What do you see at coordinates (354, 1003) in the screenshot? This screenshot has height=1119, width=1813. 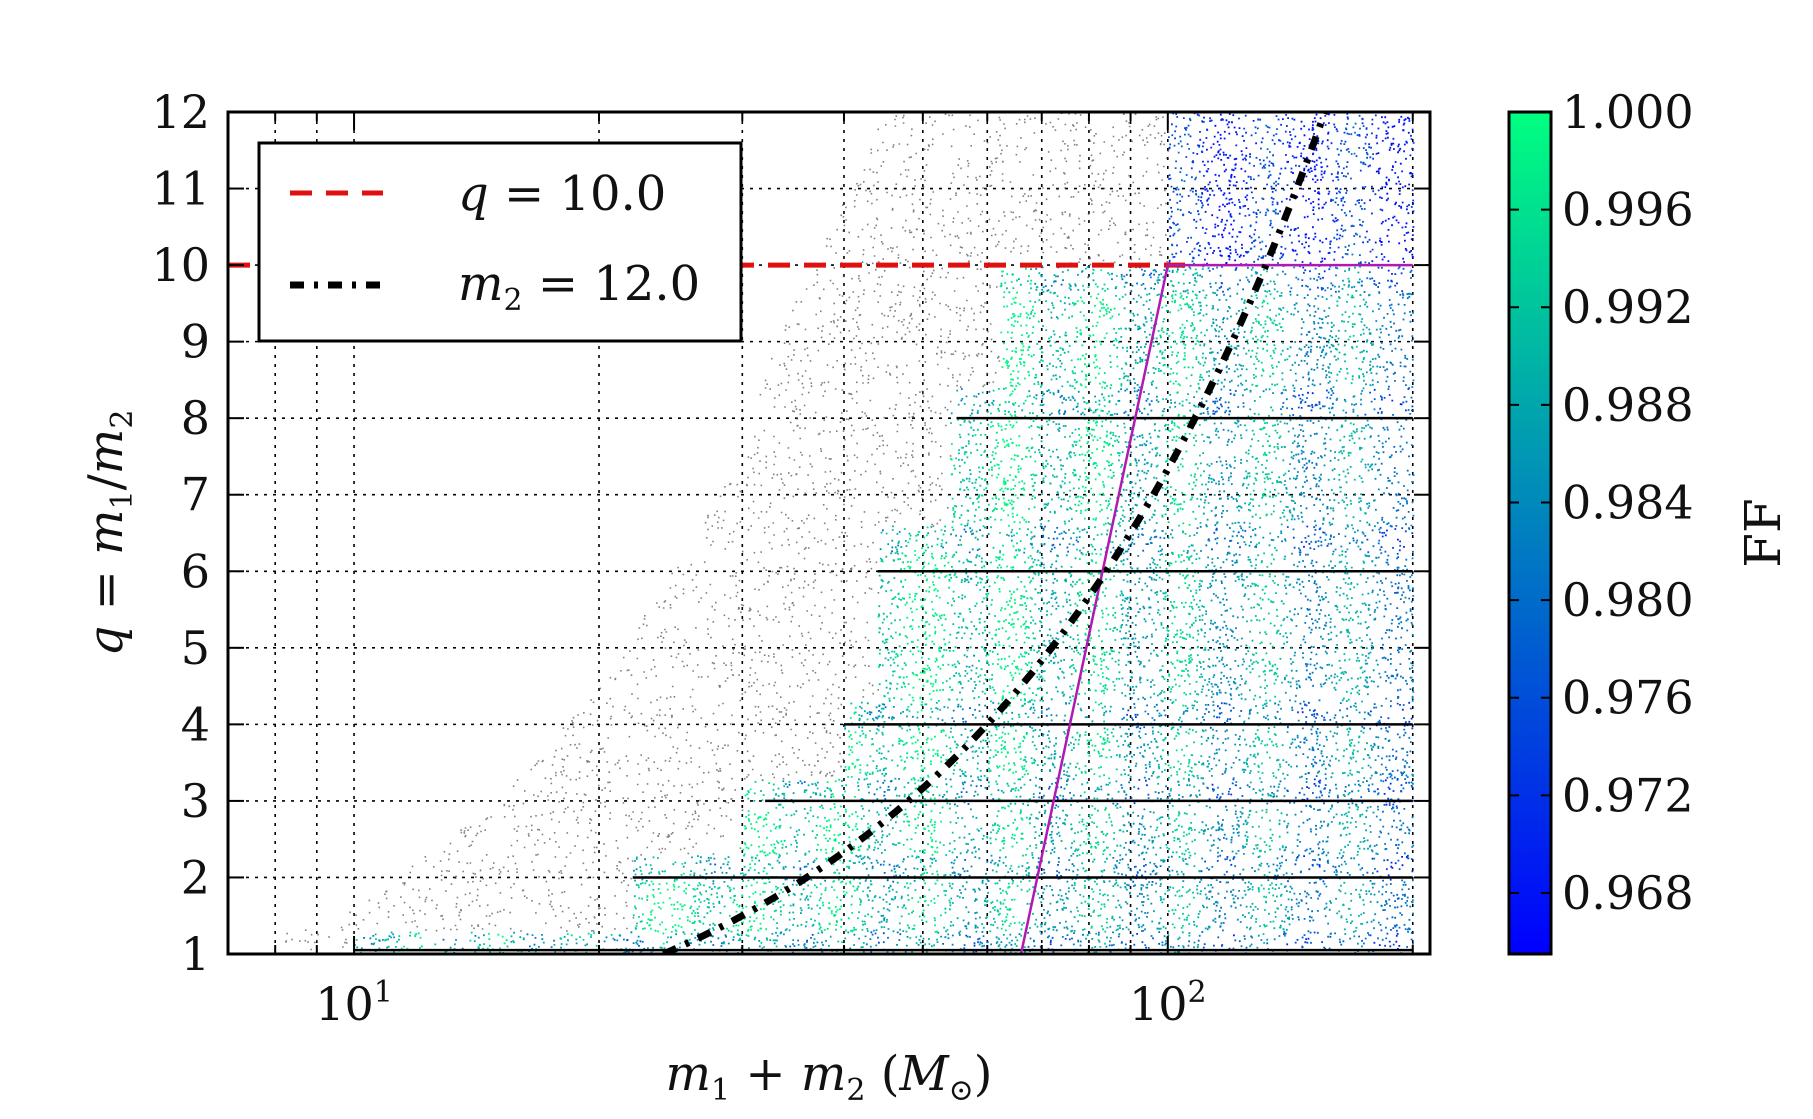 I see `x-tick-label-10: 10¹` at bounding box center [354, 1003].